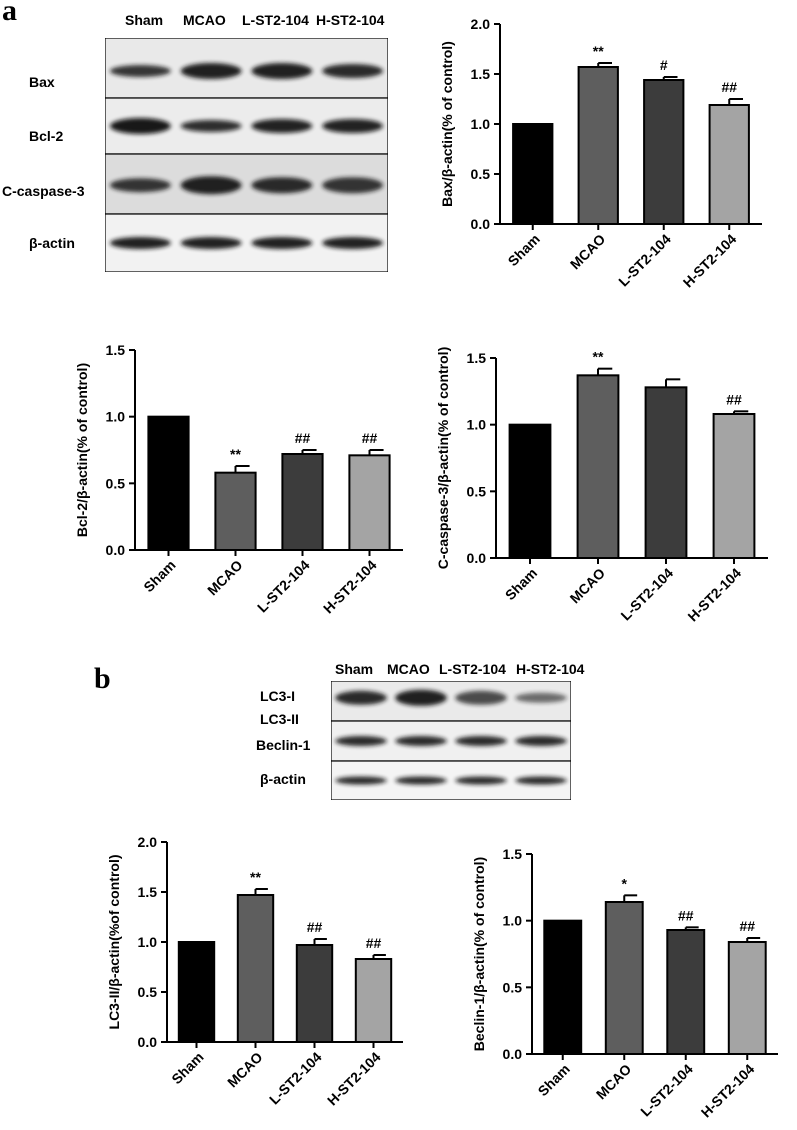 The width and height of the screenshot is (797, 1130). I want to click on y-axis-label: Bax/β-actin(% of control), so click(447, 124).